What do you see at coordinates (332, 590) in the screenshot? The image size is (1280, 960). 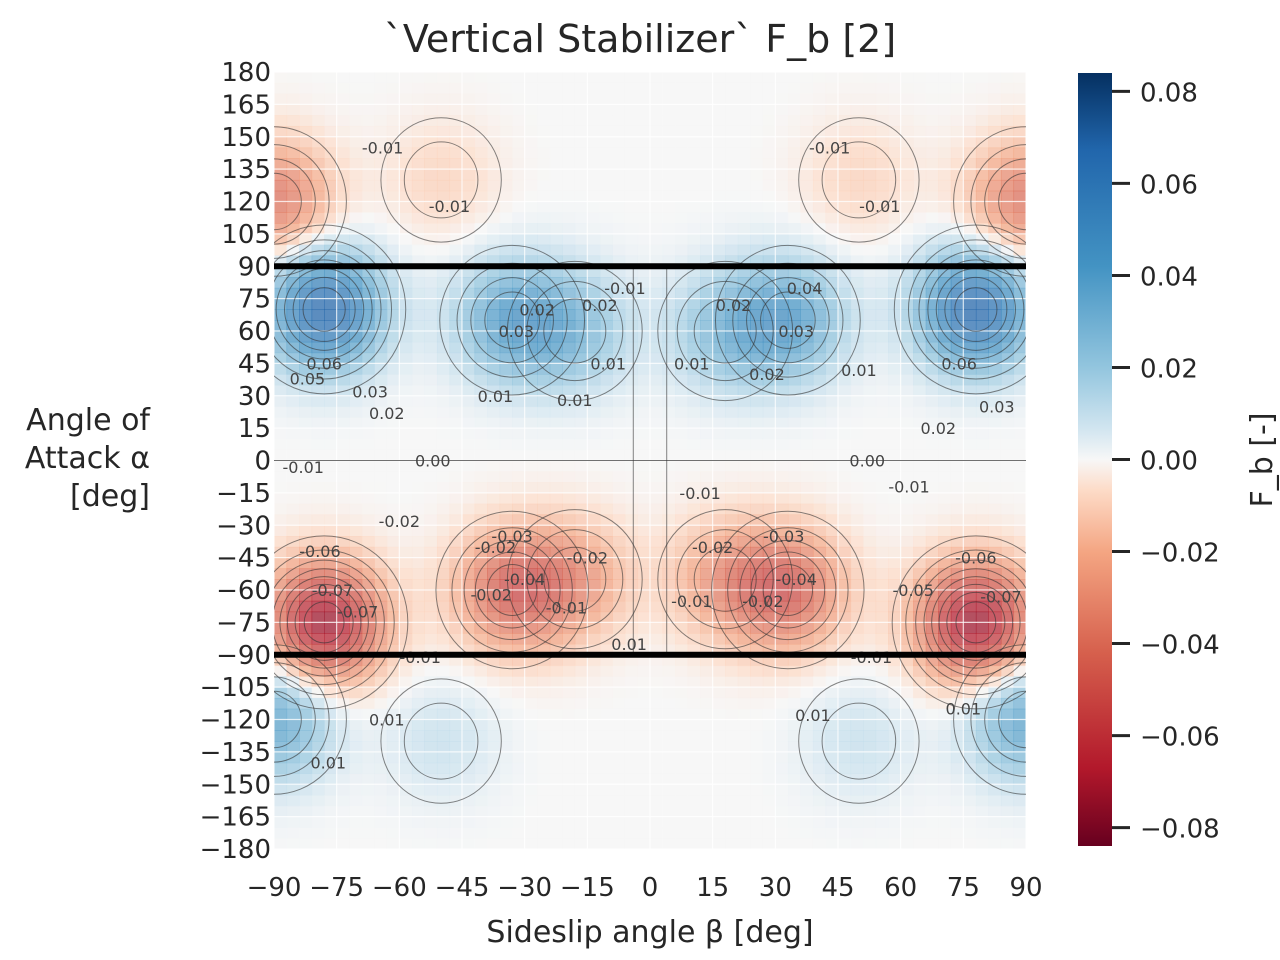 I see `contour-label: -0.07` at bounding box center [332, 590].